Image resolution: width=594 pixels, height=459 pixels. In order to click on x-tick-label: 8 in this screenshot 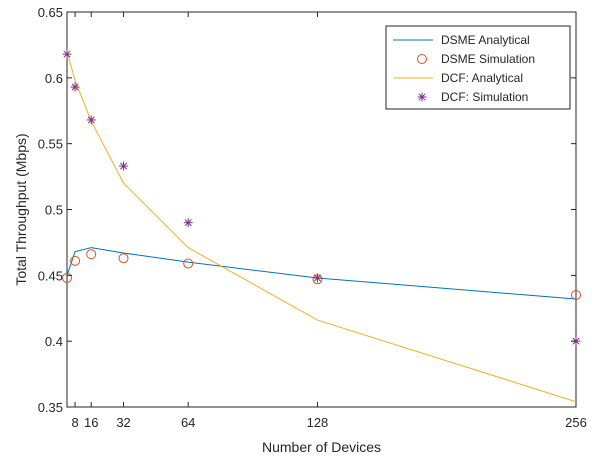, I will do `click(74, 422)`.